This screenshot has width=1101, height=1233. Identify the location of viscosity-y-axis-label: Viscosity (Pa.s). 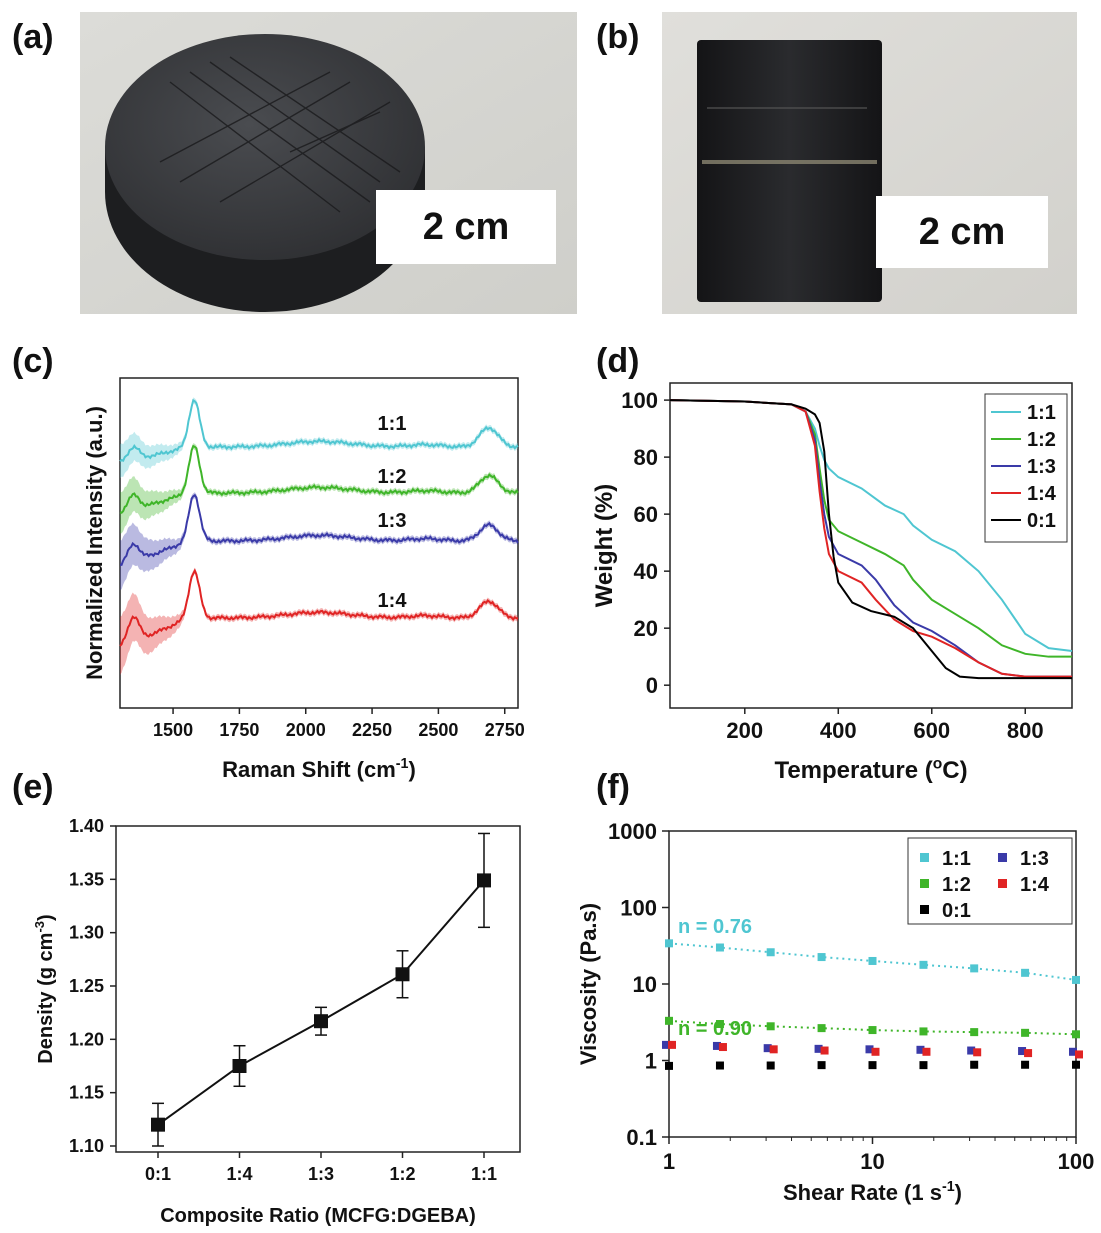
(588, 984).